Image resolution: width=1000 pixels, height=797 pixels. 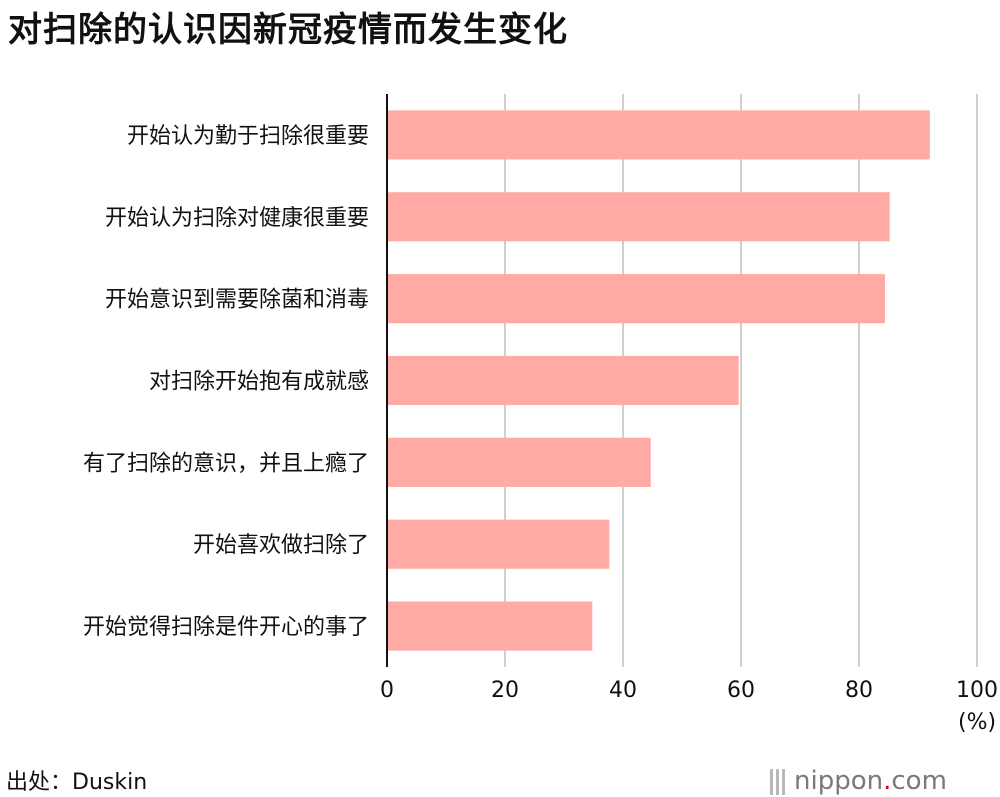 What do you see at coordinates (977, 690) in the screenshot?
I see `x-tick-label: 100` at bounding box center [977, 690].